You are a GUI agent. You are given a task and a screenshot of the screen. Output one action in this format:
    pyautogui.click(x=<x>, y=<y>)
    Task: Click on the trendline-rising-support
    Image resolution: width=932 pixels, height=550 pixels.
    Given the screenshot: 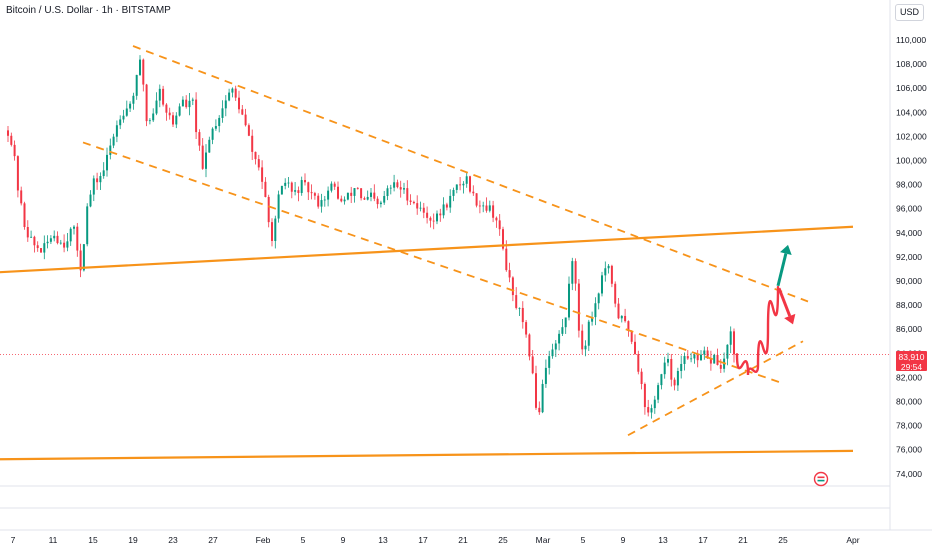 What is the action you would take?
    pyautogui.click(x=715, y=388)
    